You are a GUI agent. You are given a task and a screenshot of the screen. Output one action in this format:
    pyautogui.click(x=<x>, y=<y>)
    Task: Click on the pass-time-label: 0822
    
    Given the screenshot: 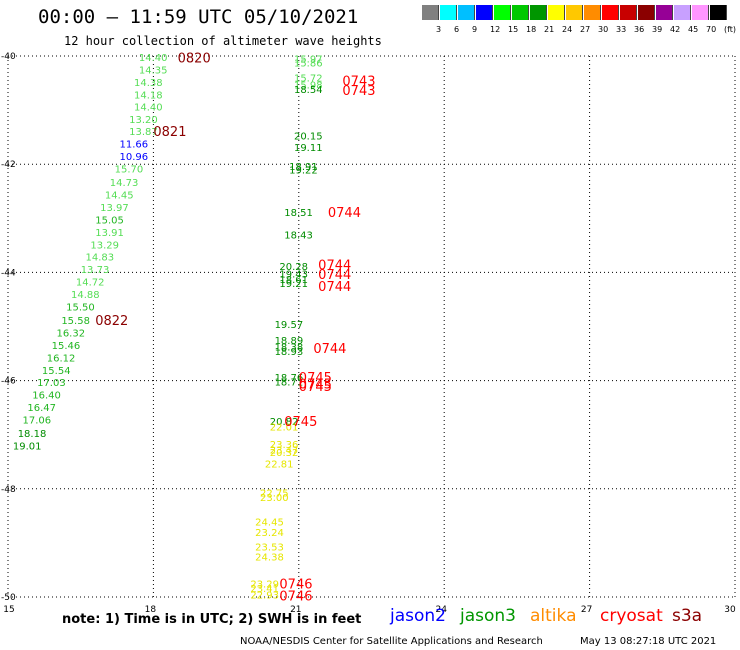 What is the action you would take?
    pyautogui.click(x=111, y=321)
    